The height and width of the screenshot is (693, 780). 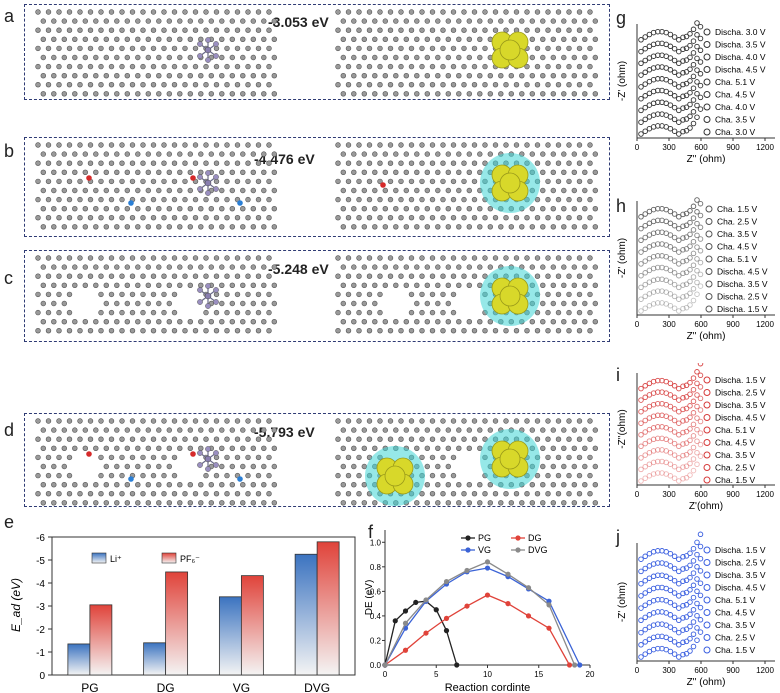 I want to click on oxygen-atom, so click(x=193, y=178).